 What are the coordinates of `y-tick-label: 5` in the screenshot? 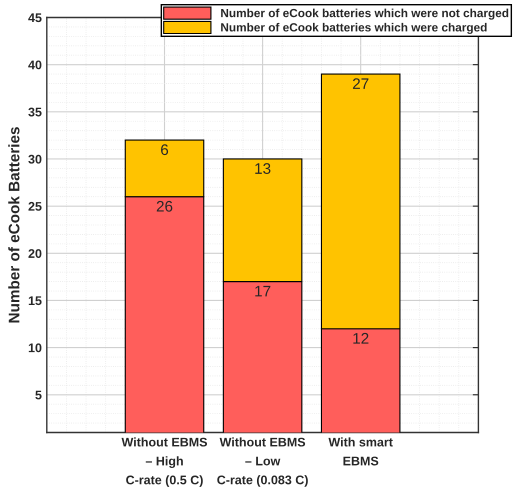 It's located at (38, 395).